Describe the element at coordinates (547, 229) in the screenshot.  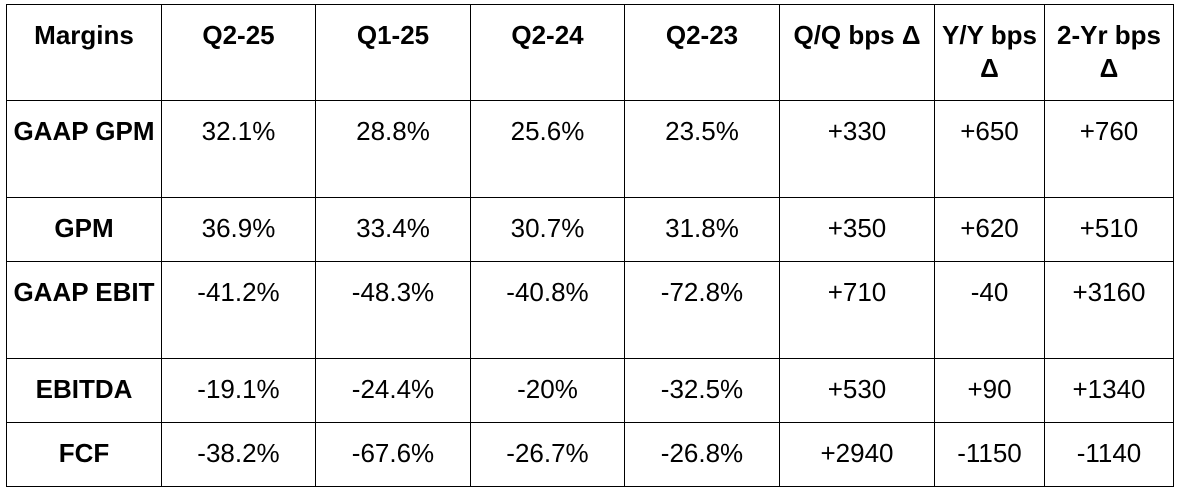
I see `table-cell: 30.7%` at that location.